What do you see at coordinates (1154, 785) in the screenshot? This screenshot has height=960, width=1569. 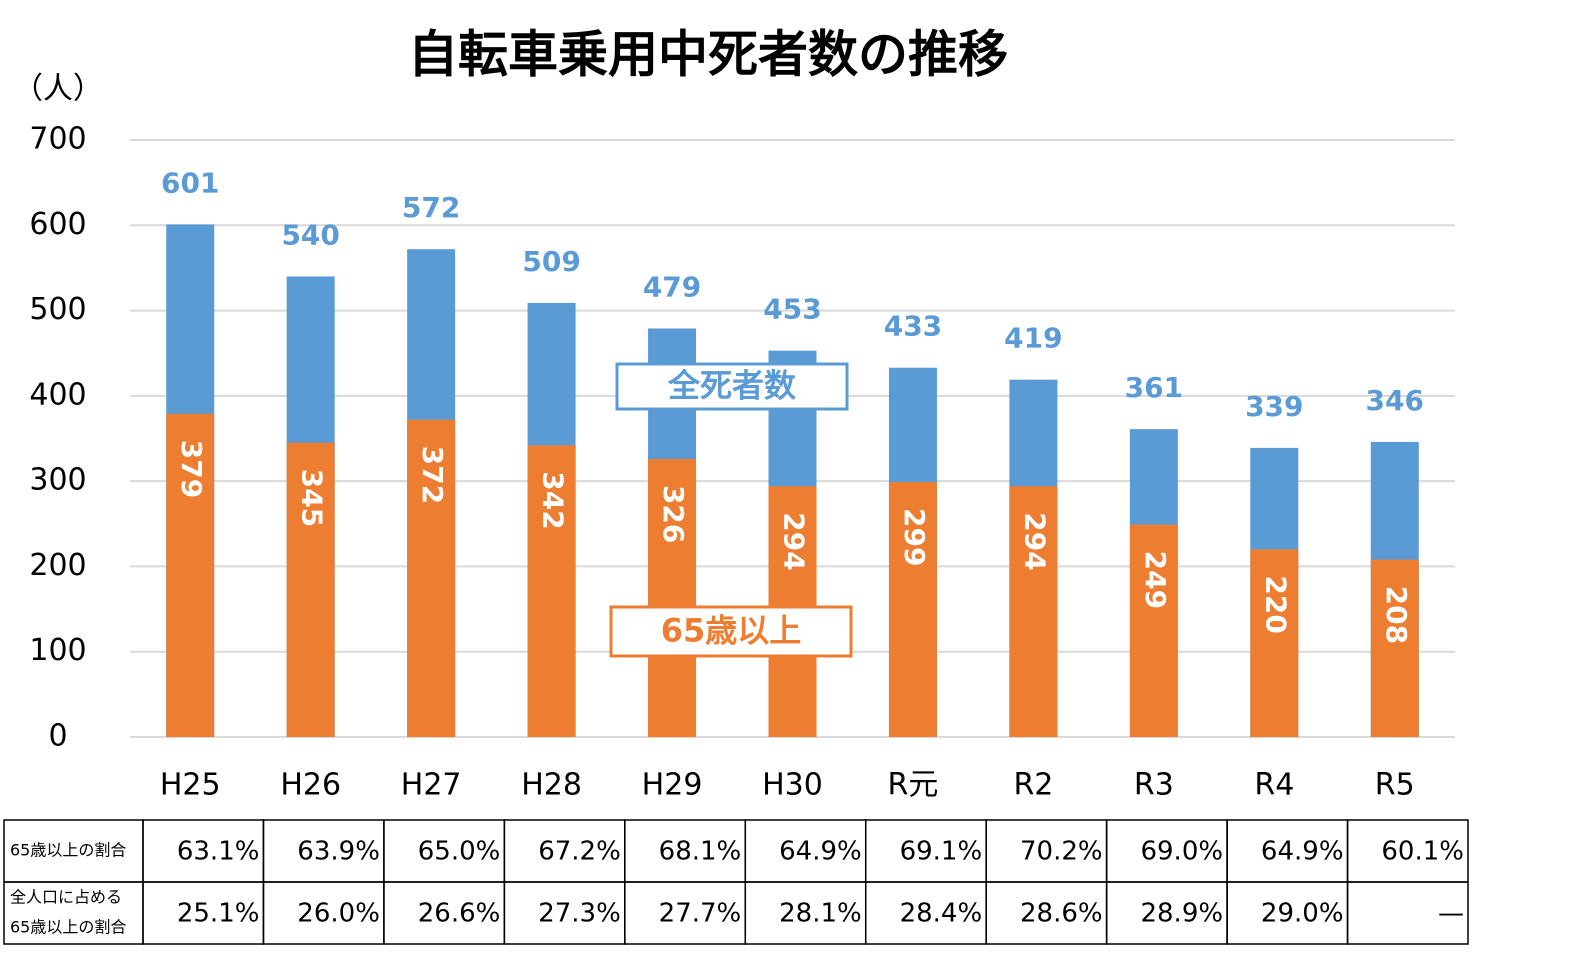 I see `x-tick-label: R3` at bounding box center [1154, 785].